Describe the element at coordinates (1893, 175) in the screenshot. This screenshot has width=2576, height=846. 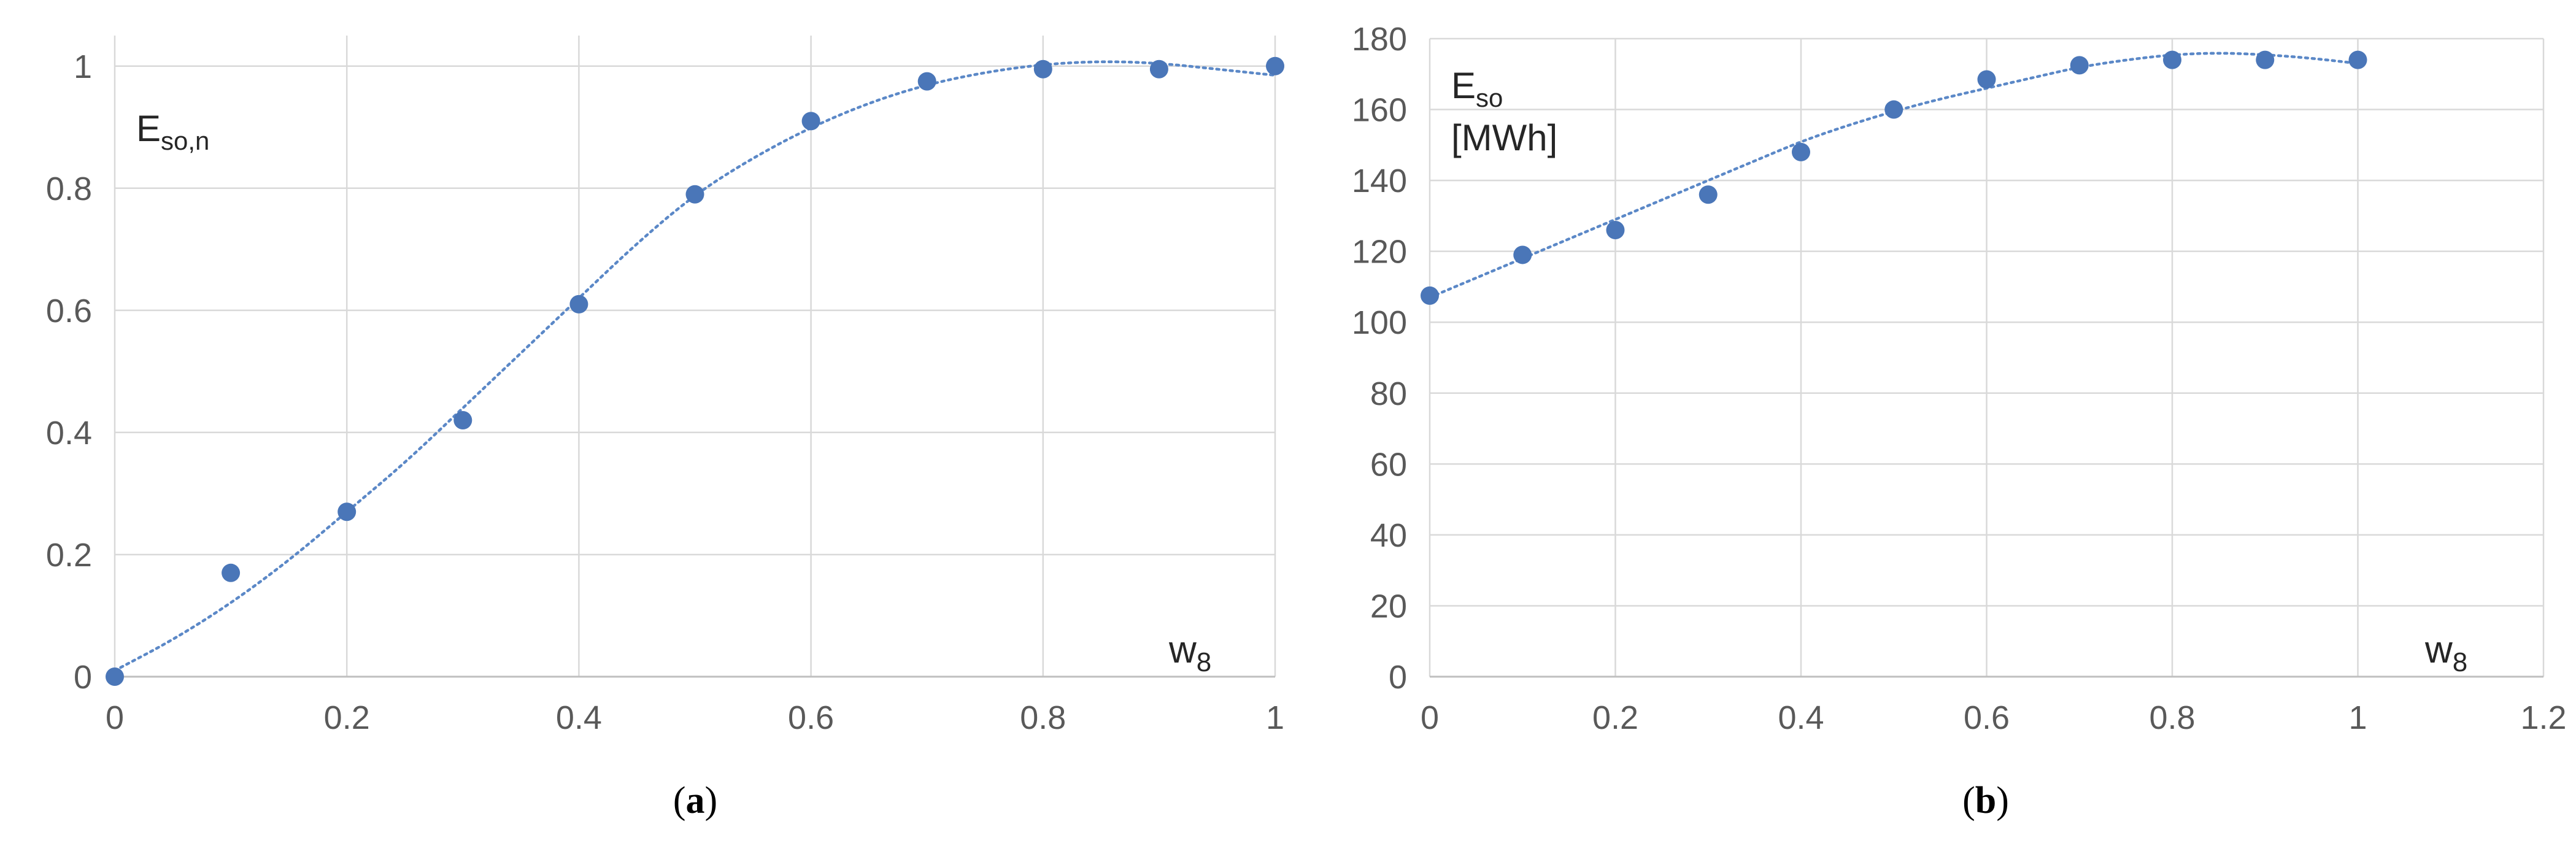
I see `trendline` at that location.